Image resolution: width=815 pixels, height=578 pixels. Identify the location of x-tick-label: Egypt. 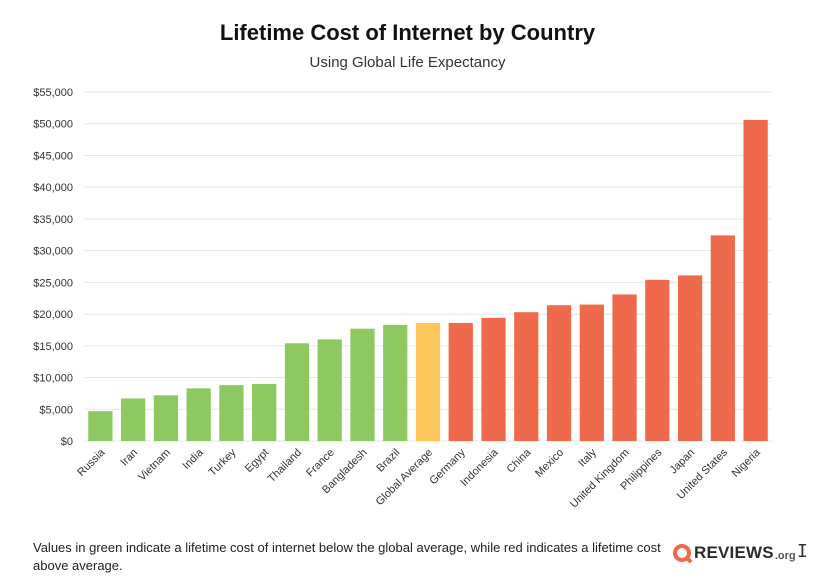
(257, 461).